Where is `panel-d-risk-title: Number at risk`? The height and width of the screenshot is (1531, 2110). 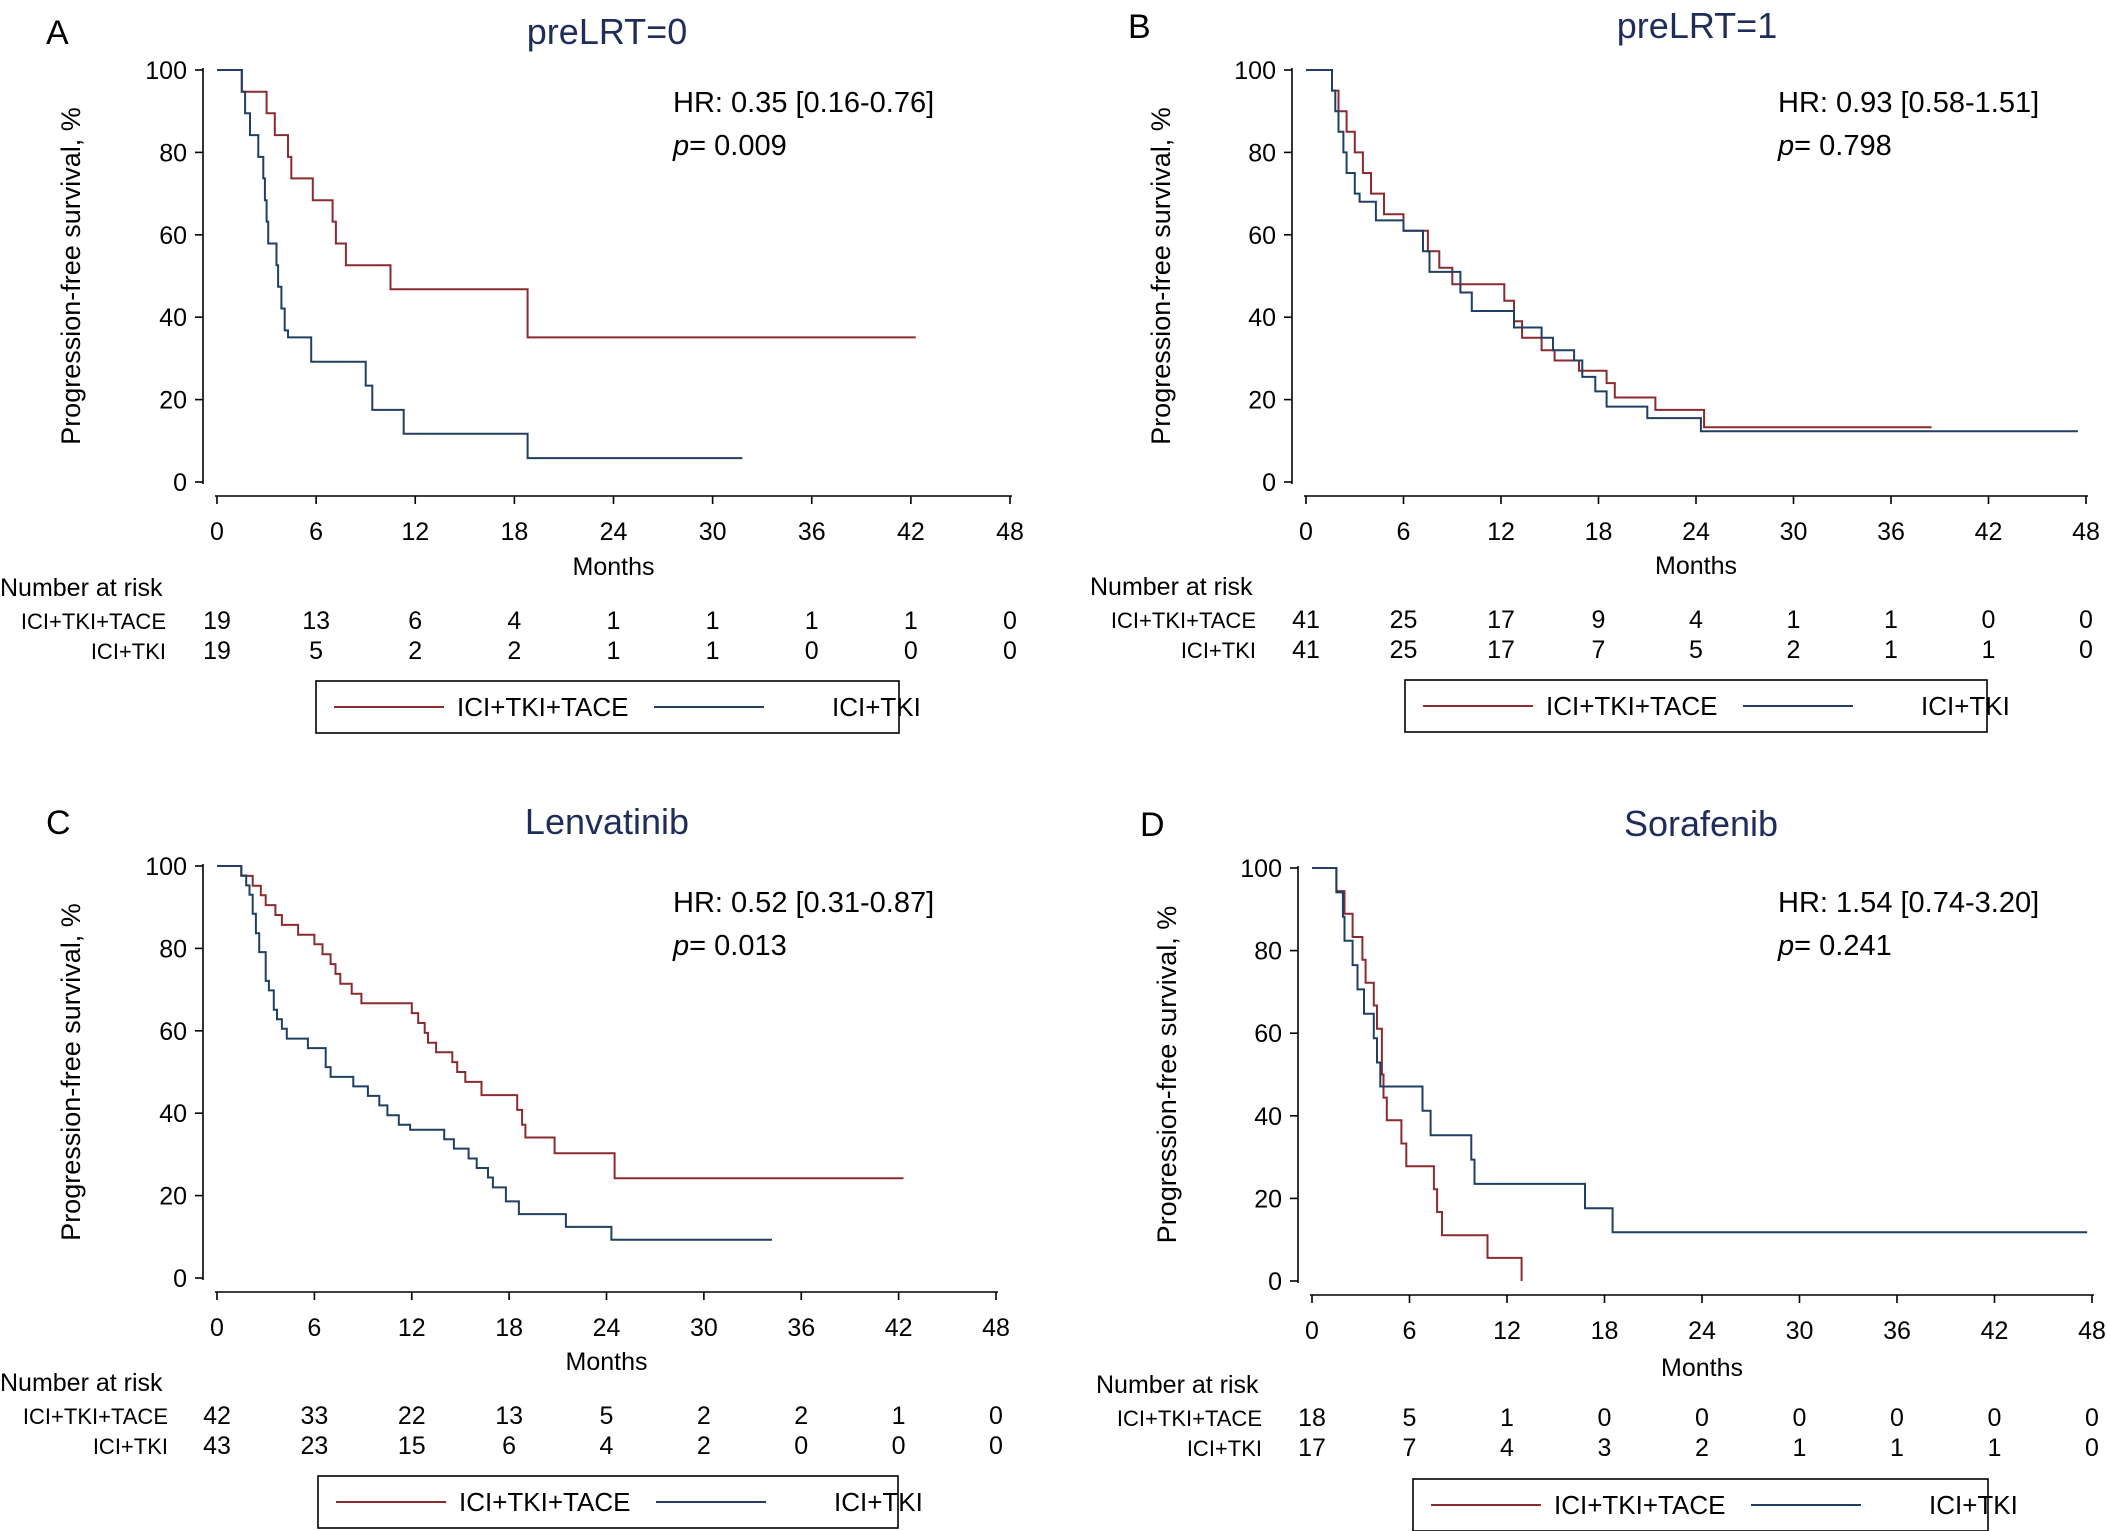
panel-d-risk-title: Number at risk is located at coordinates (1177, 1385).